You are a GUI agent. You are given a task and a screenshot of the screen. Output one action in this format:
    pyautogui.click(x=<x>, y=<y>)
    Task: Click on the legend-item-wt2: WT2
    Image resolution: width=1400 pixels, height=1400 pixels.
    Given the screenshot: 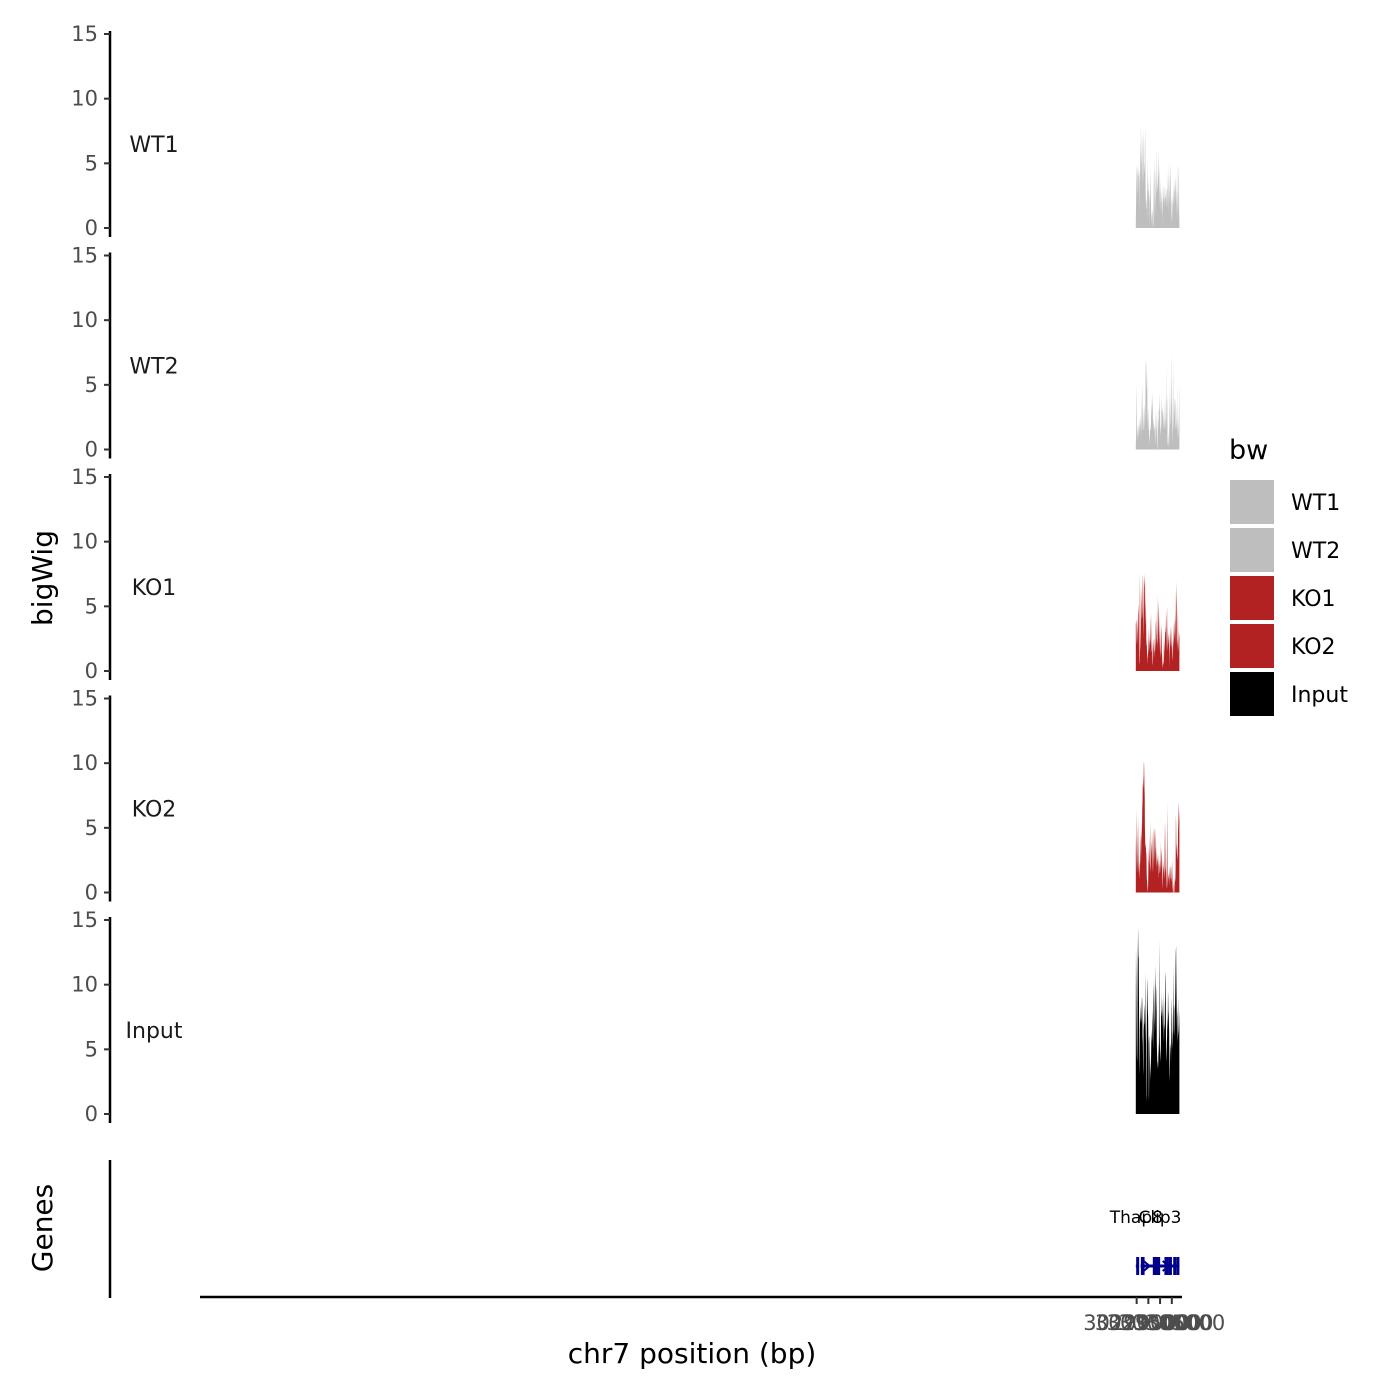 What is the action you would take?
    pyautogui.click(x=1285, y=550)
    